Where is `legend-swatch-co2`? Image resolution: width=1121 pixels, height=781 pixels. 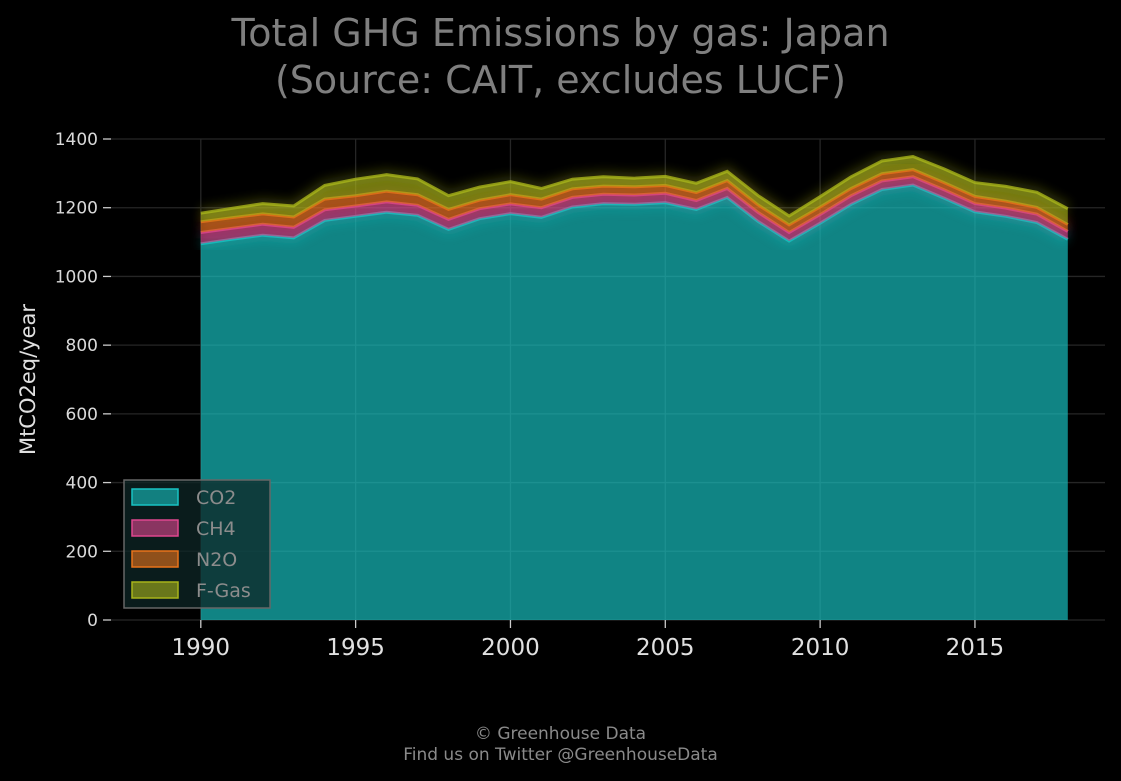 legend-swatch-co2 is located at coordinates (155, 497).